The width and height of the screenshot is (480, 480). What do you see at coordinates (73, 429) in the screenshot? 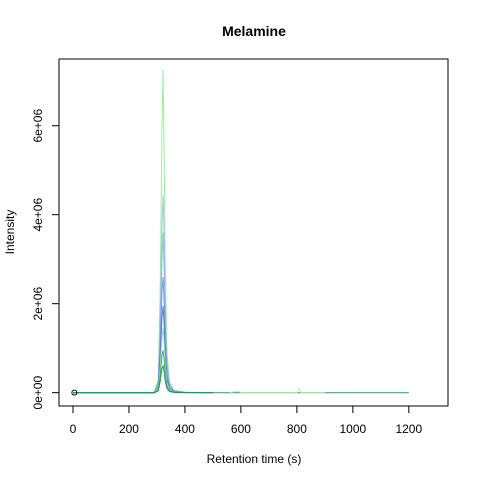
I see `x-tick-label: 0` at bounding box center [73, 429].